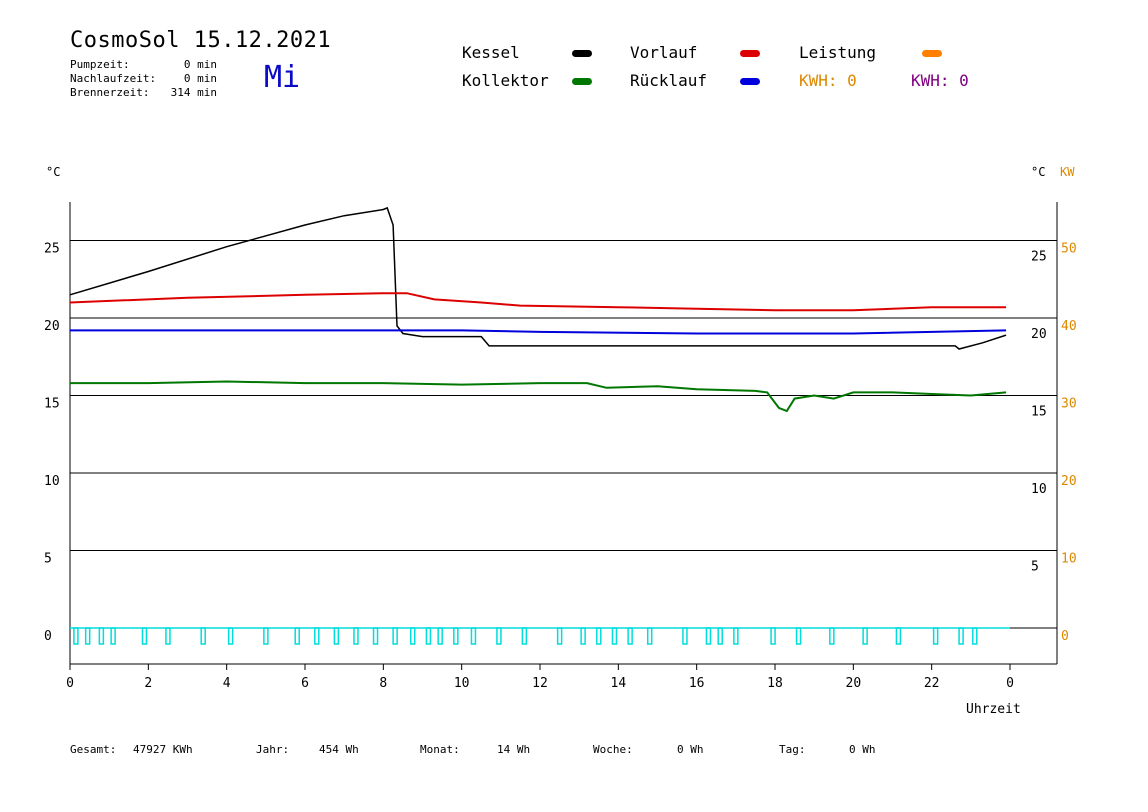 The height and width of the screenshot is (812, 1148). Describe the element at coordinates (48, 636) in the screenshot. I see `left-tick-label: 0` at that location.